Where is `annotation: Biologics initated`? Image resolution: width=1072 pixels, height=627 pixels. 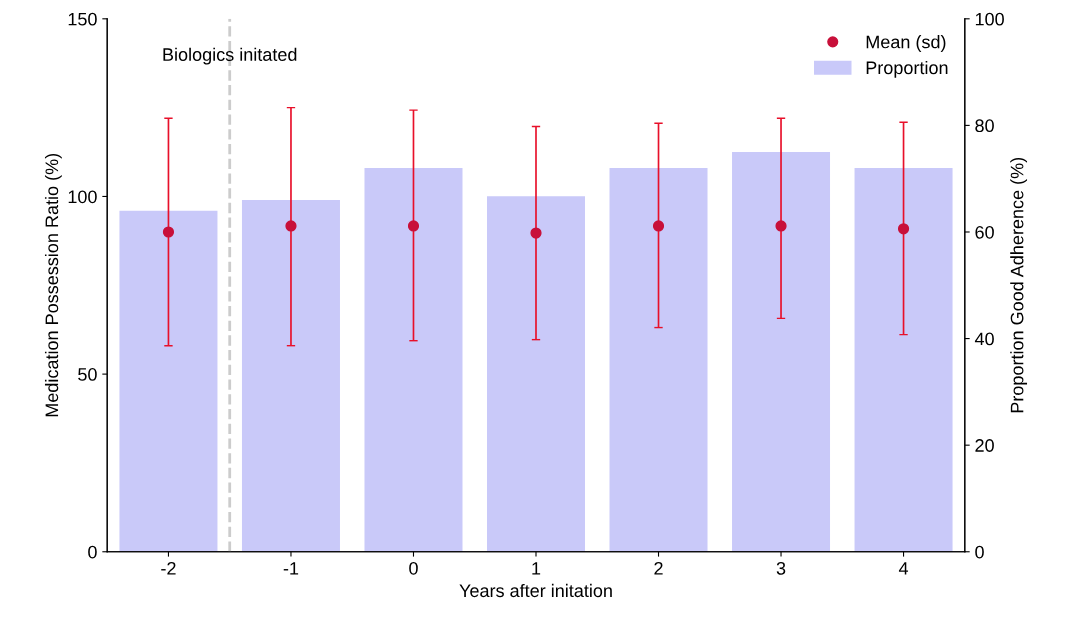 annotation: Biologics initated is located at coordinates (230, 56).